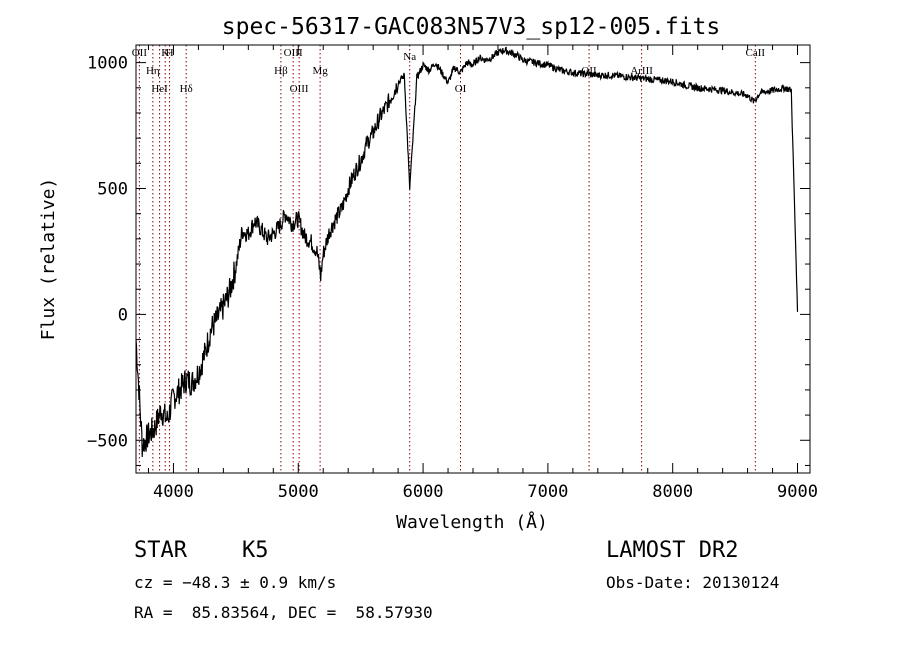 The image size is (900, 649). Describe the element at coordinates (423, 492) in the screenshot. I see `x-tick-label: 6000` at that location.